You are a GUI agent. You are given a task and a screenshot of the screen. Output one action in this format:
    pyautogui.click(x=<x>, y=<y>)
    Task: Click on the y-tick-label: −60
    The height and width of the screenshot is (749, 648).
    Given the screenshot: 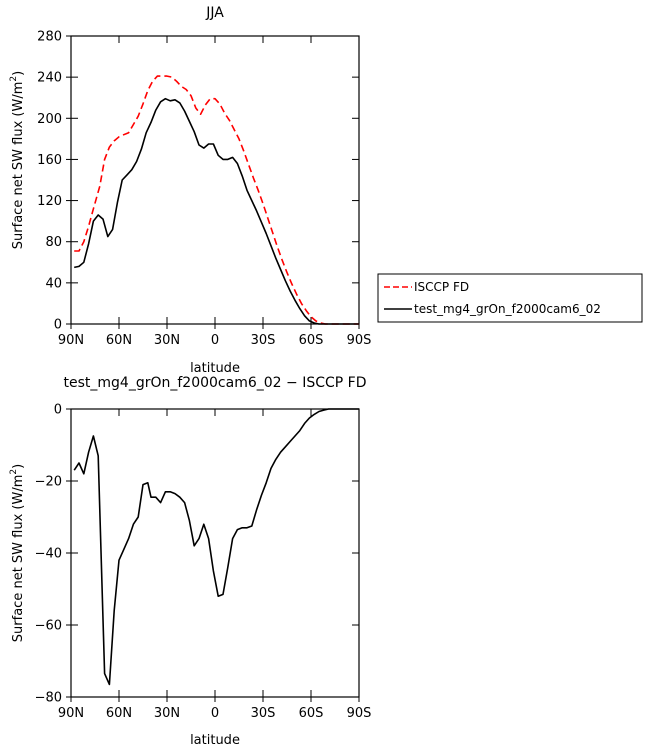 What is the action you would take?
    pyautogui.click(x=48, y=626)
    